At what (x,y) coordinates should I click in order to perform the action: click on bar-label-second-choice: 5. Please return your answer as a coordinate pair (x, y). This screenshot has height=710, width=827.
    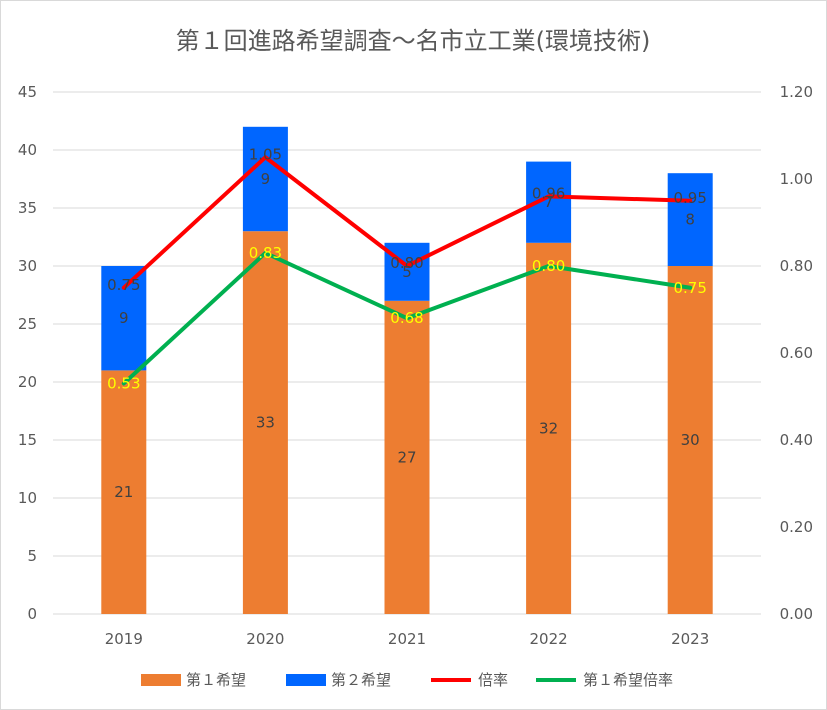
    Looking at the image, I should click on (407, 272).